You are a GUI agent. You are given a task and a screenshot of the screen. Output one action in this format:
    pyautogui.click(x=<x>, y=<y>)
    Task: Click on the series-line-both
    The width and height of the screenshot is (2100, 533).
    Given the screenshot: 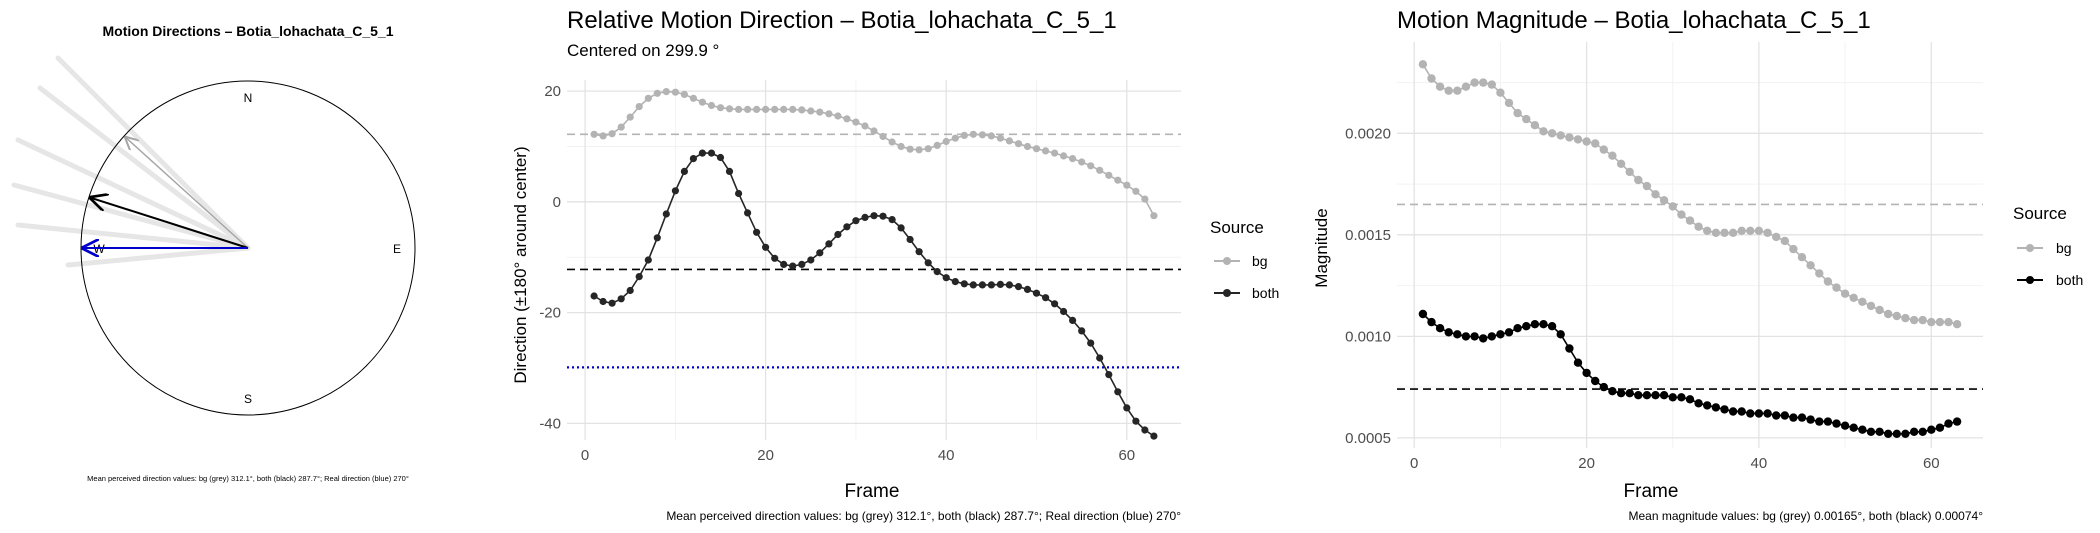 What is the action you would take?
    pyautogui.click(x=874, y=294)
    